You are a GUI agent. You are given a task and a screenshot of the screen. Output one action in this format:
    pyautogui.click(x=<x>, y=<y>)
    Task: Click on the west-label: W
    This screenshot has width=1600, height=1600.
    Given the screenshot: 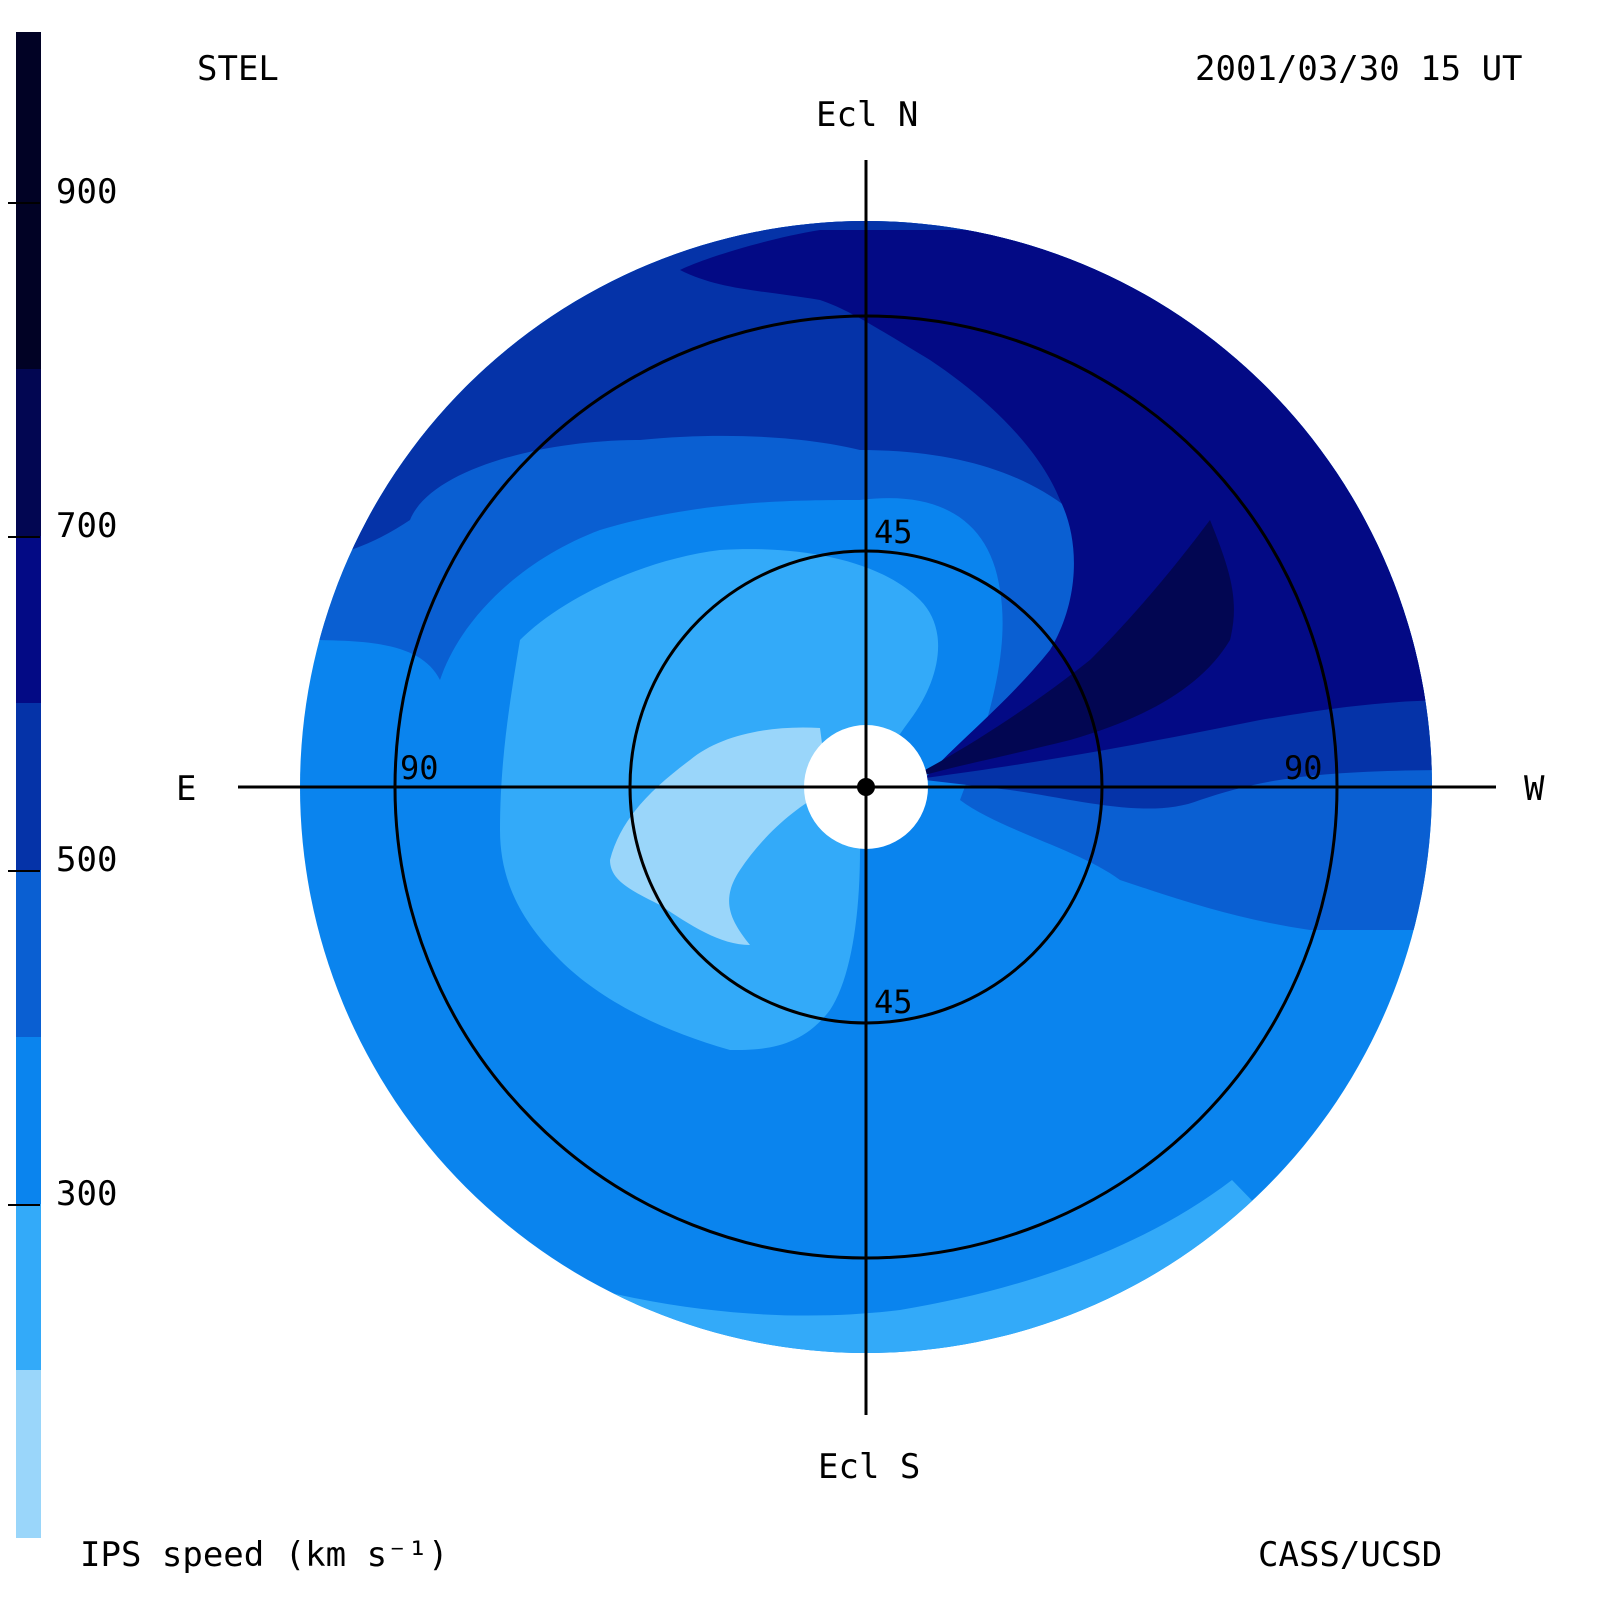 What is the action you would take?
    pyautogui.click(x=1534, y=789)
    